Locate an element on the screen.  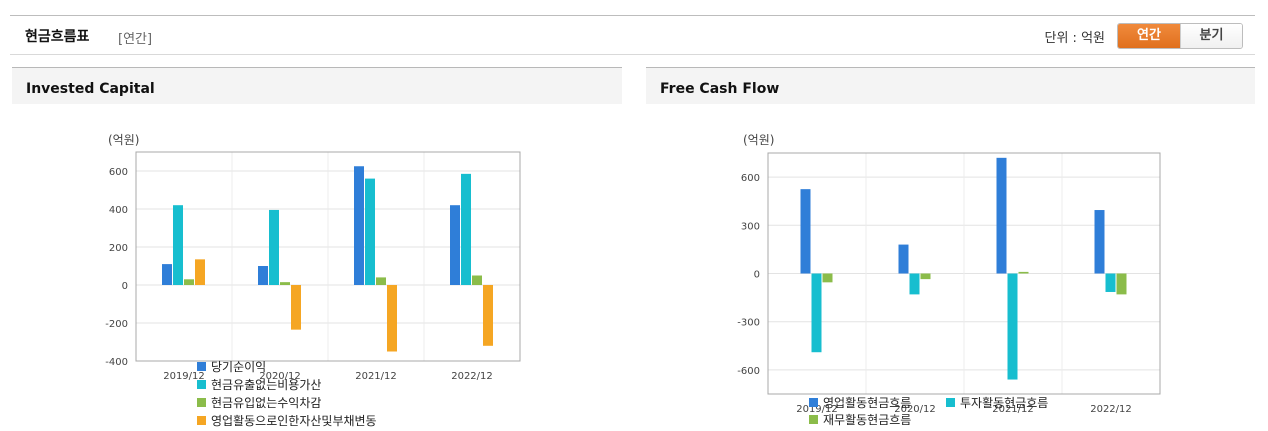
y-tick-label: -600 is located at coordinates (748, 371).